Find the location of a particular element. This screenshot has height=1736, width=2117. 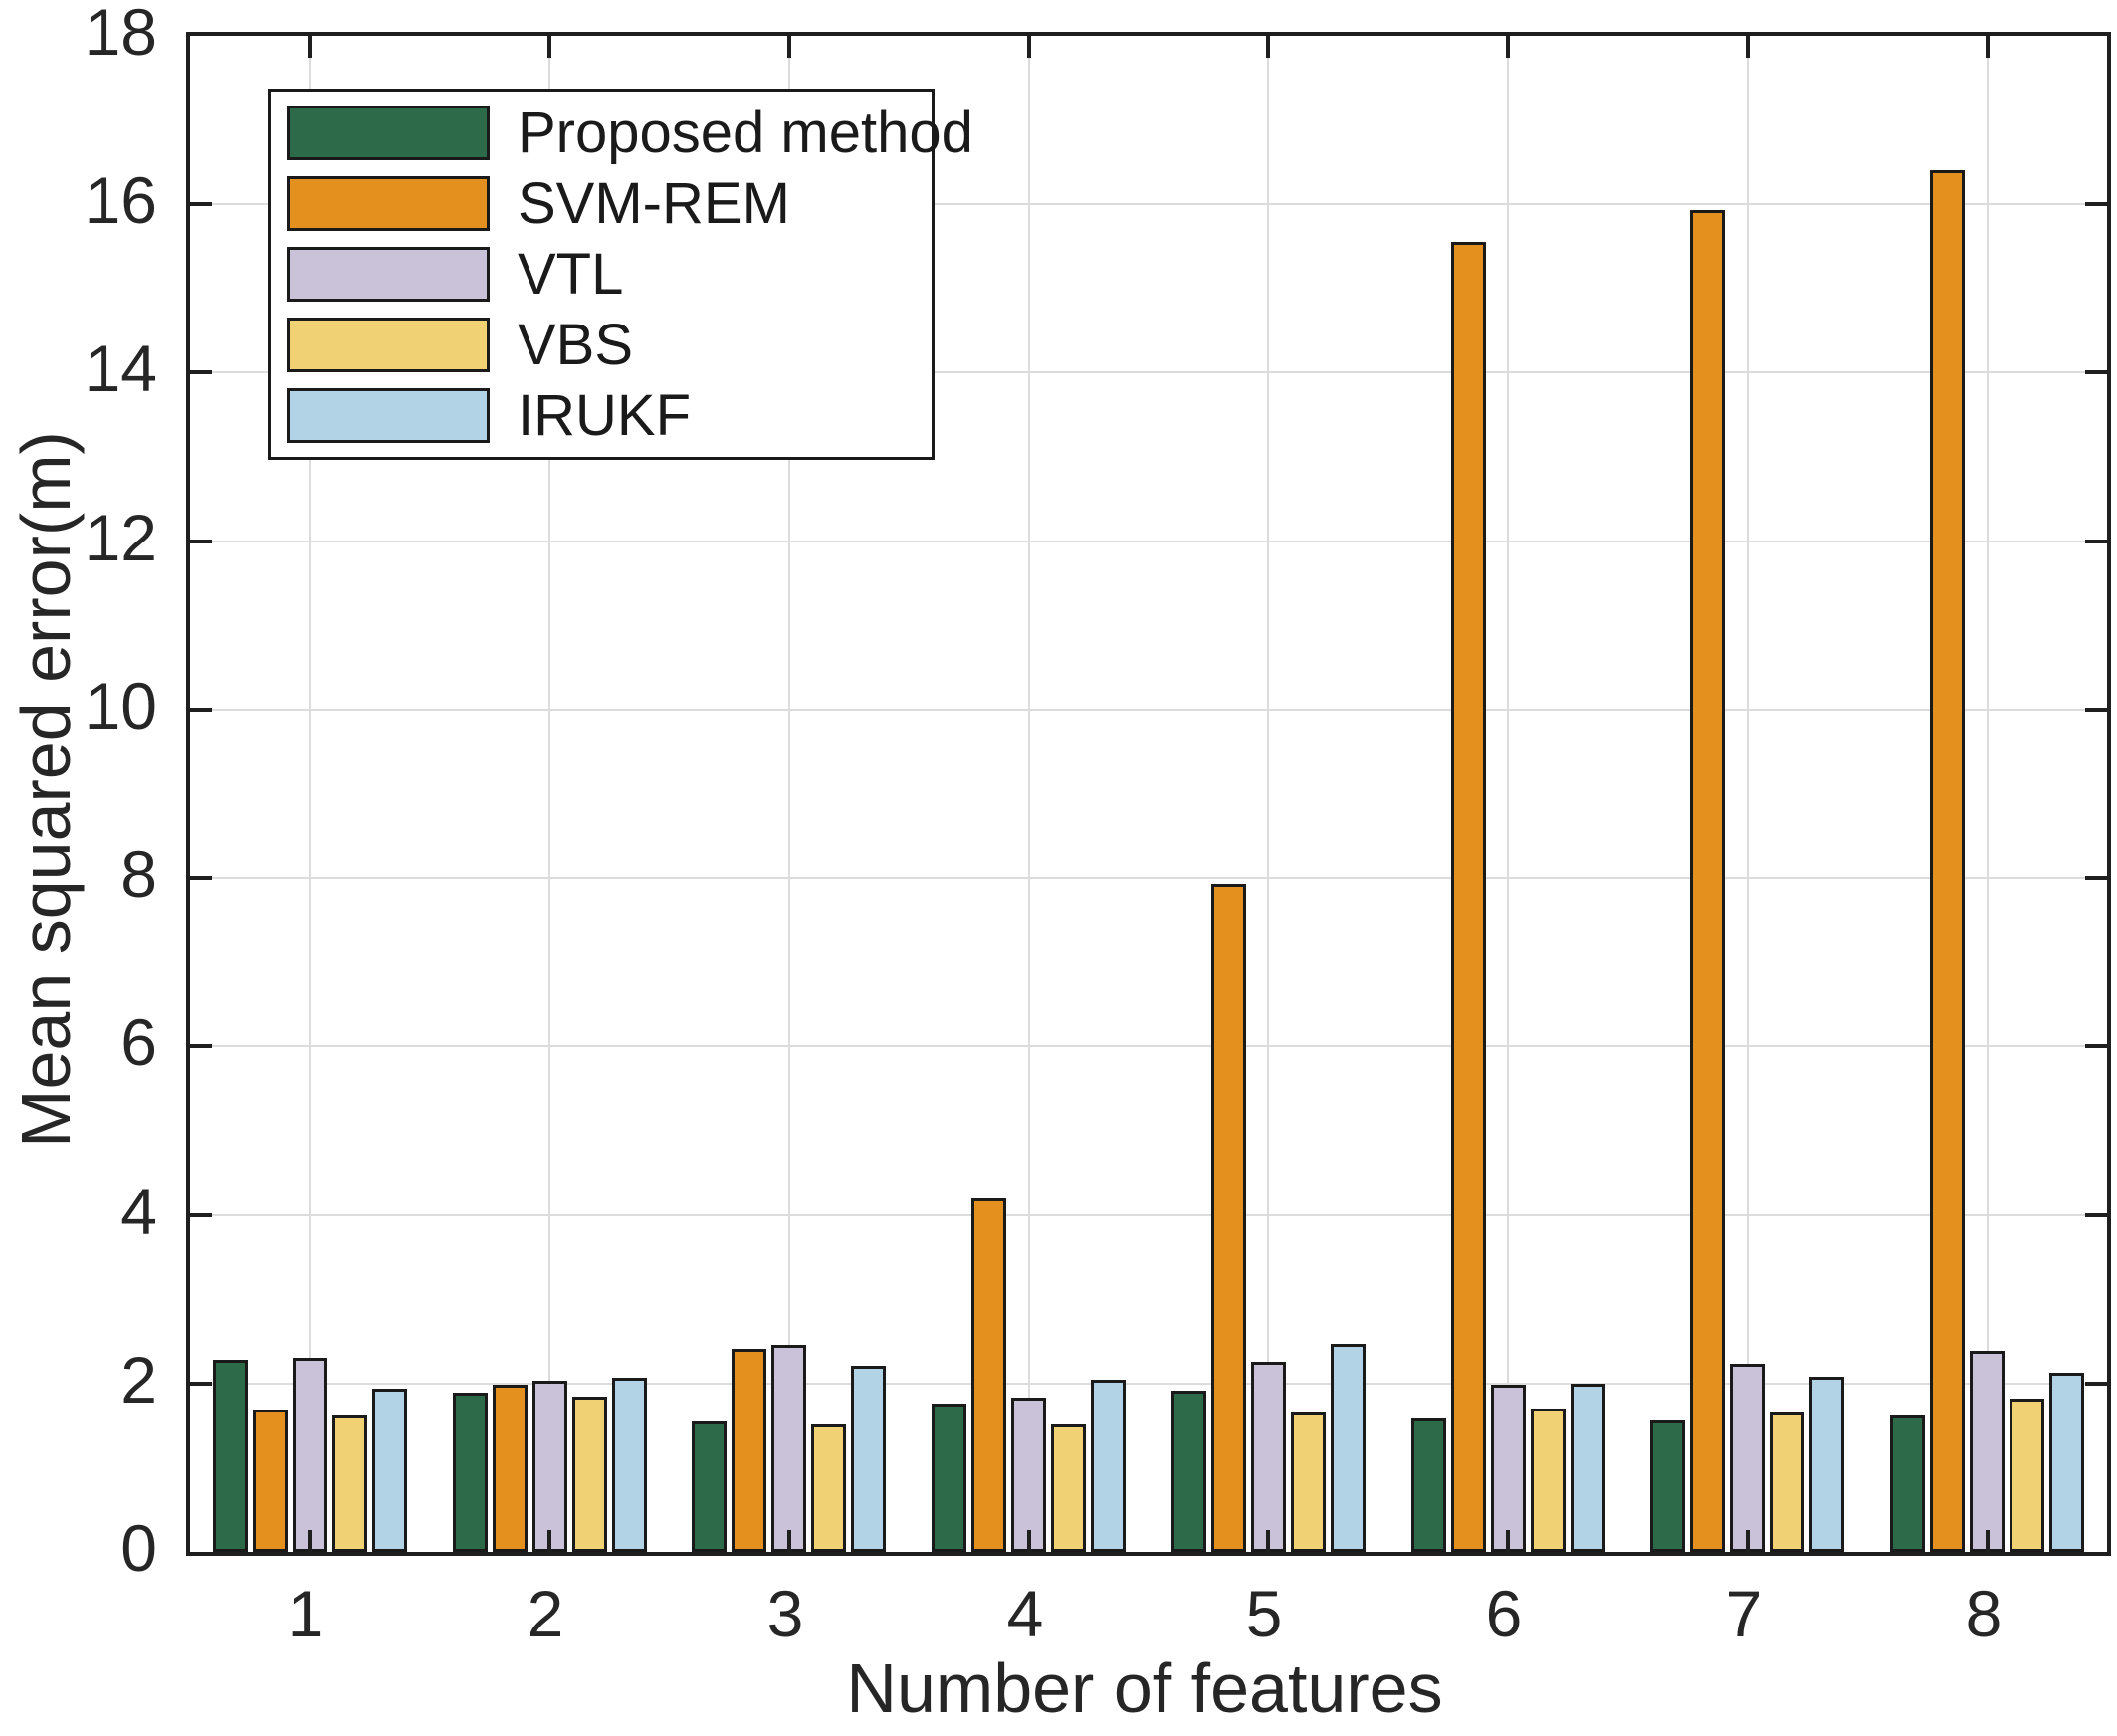

legend-item-svm-rem: SVM-REM is located at coordinates (609, 204).